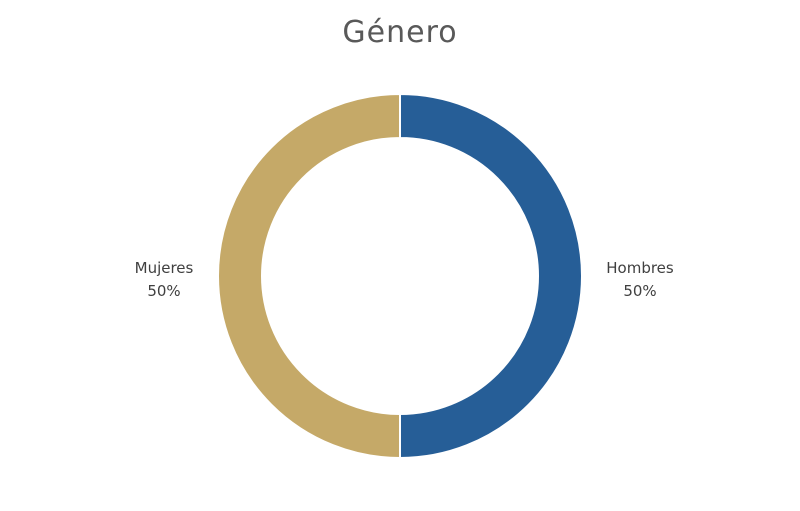  Describe the element at coordinates (404, 279) in the screenshot. I see `slice-labels: Hombres 50% Mujeres 50%` at that location.